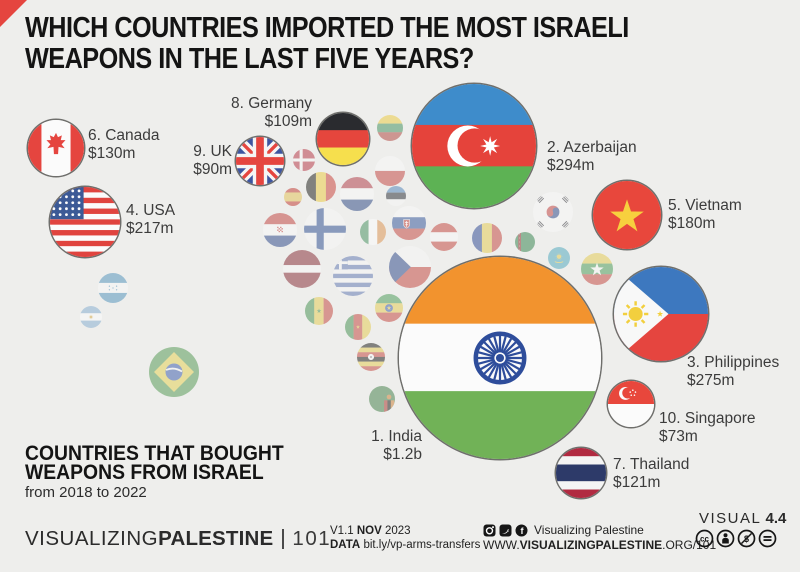 This screenshot has height=572, width=800. Describe the element at coordinates (353, 276) in the screenshot. I see `greece-flag-bubble` at that location.